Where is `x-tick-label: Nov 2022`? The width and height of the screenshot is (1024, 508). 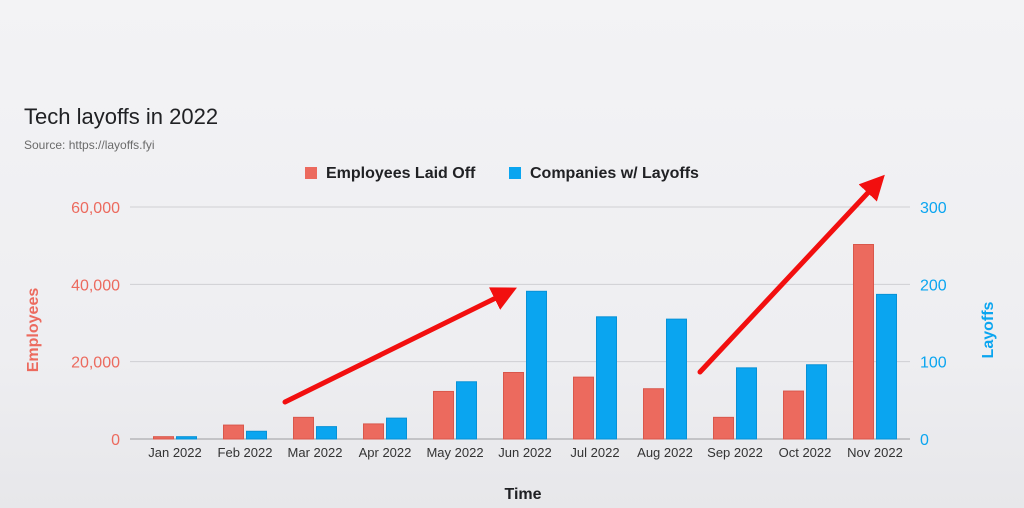
x-tick-label: Nov 2022 is located at coordinates (875, 452).